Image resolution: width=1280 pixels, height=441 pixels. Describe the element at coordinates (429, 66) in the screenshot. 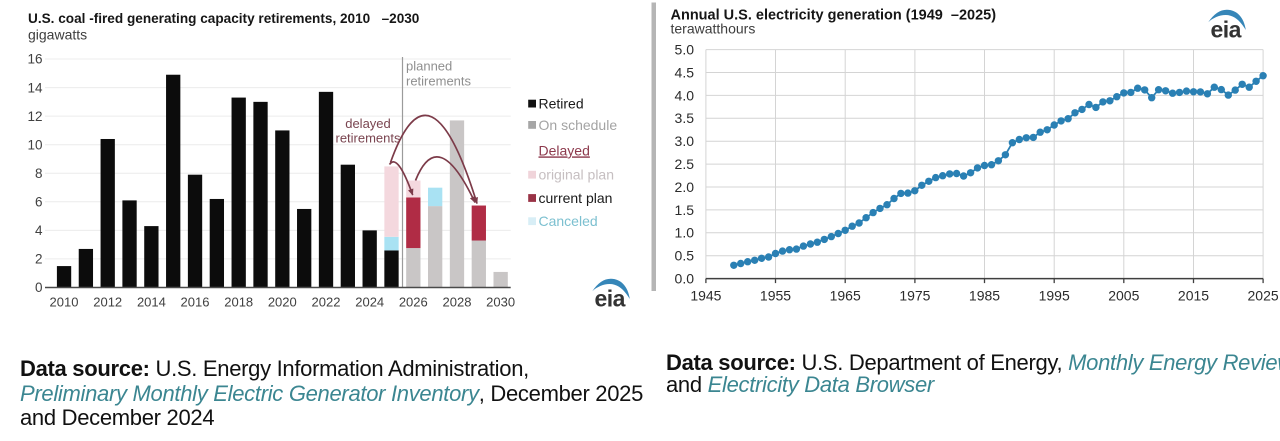

I see `svg-text: planned` at that location.